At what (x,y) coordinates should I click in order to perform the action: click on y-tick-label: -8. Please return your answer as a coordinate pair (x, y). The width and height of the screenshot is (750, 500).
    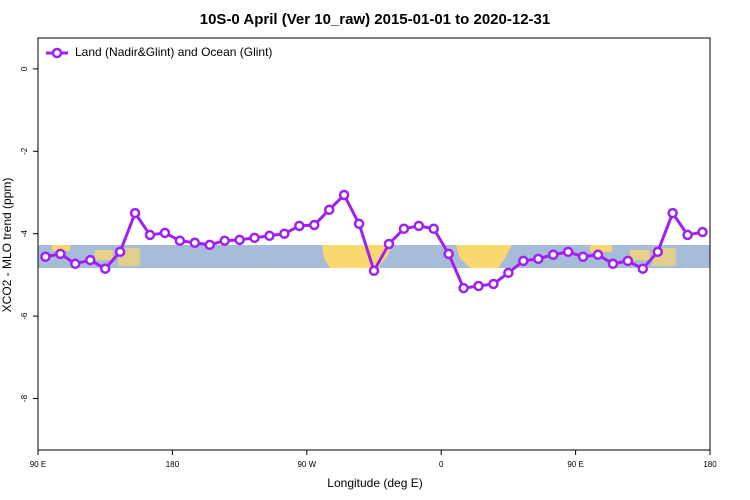
    Looking at the image, I should click on (24, 398).